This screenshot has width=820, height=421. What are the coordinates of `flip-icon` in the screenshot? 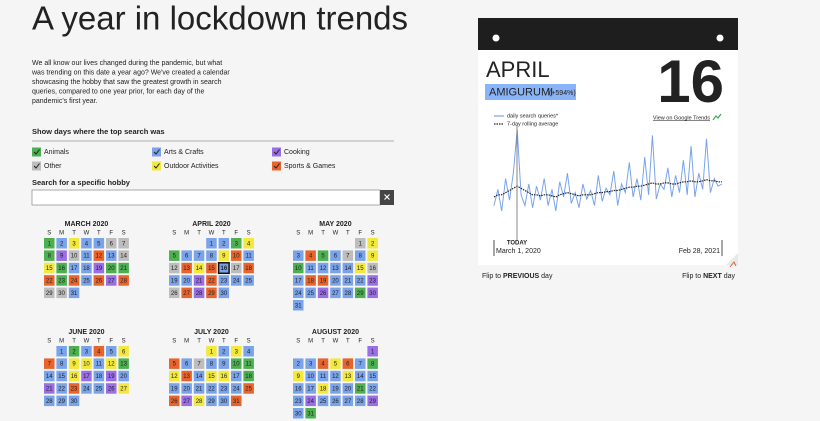 It's located at (733, 264).